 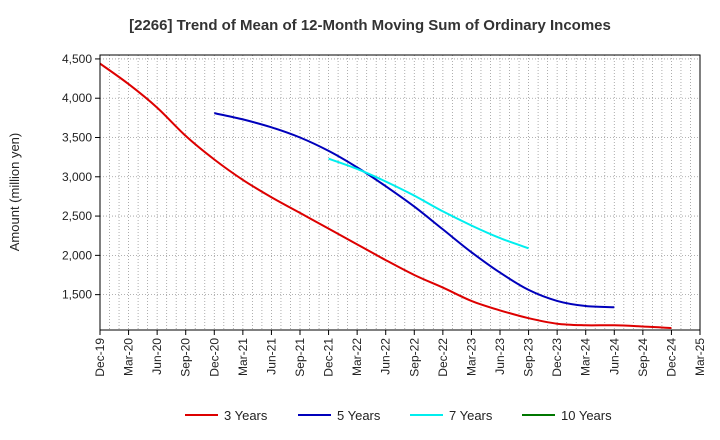 I want to click on x-tick-label: Jun-23, so click(x=500, y=356).